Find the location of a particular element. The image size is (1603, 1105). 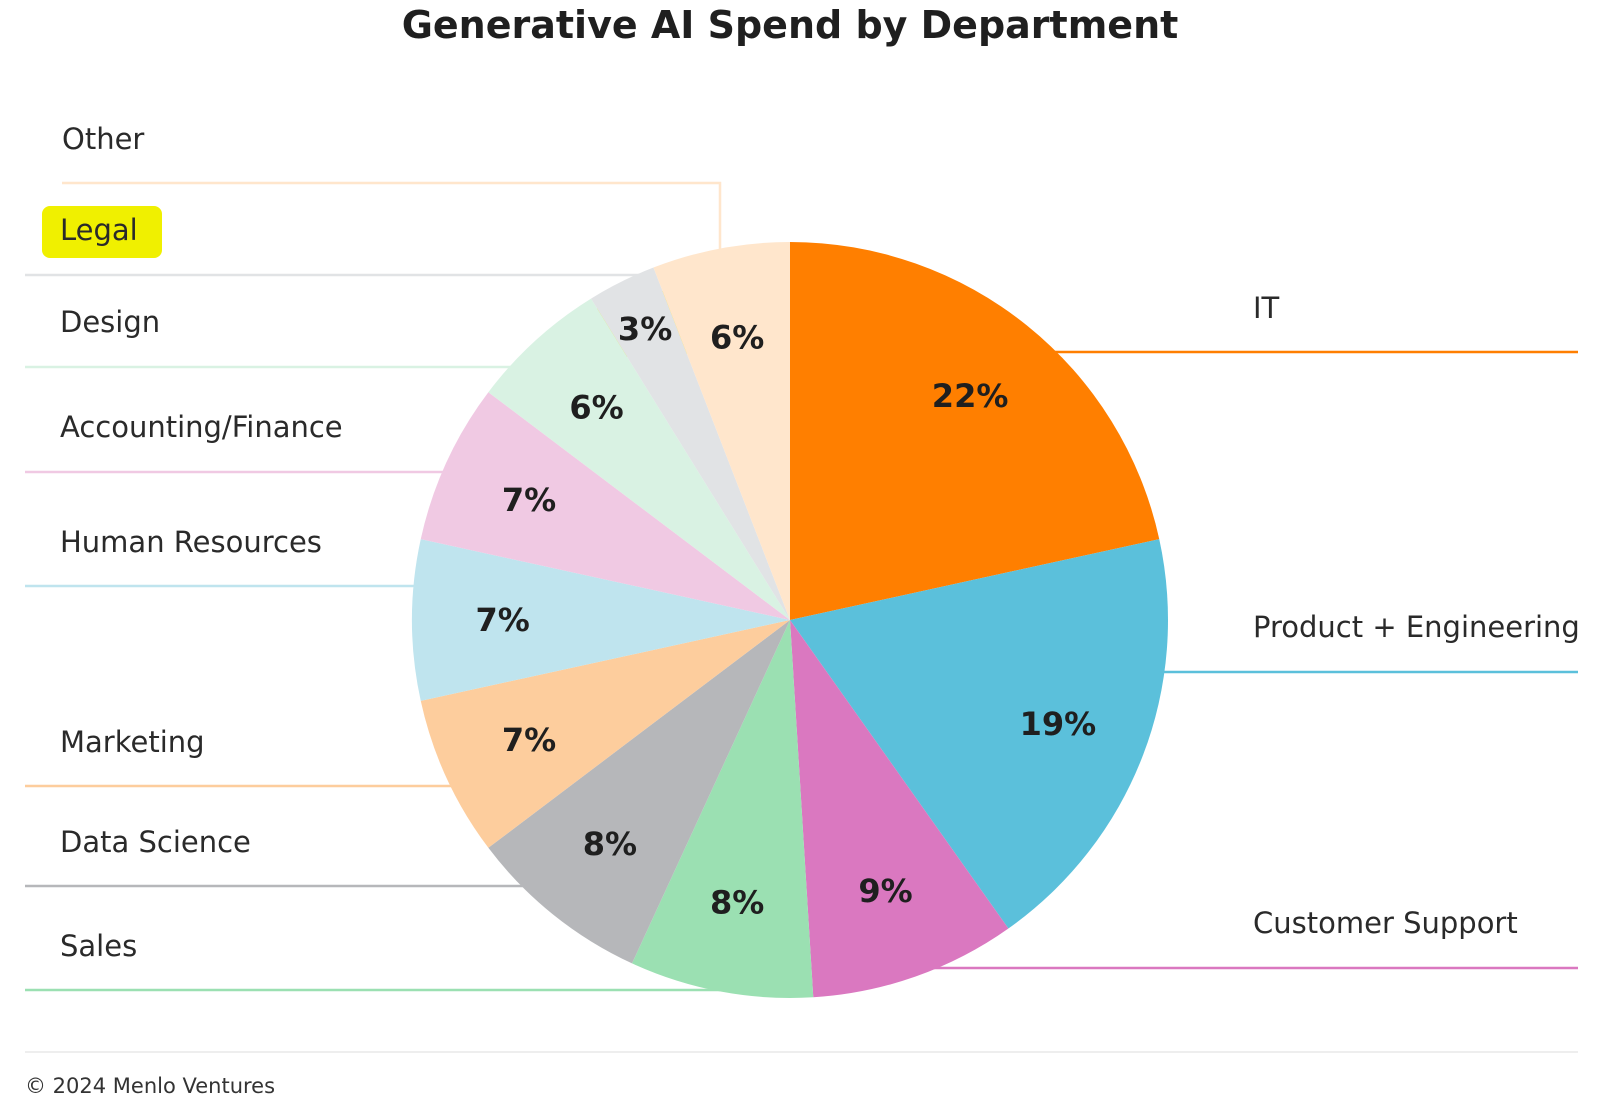

category-label-customer-support: Customer Support is located at coordinates (1385, 923).